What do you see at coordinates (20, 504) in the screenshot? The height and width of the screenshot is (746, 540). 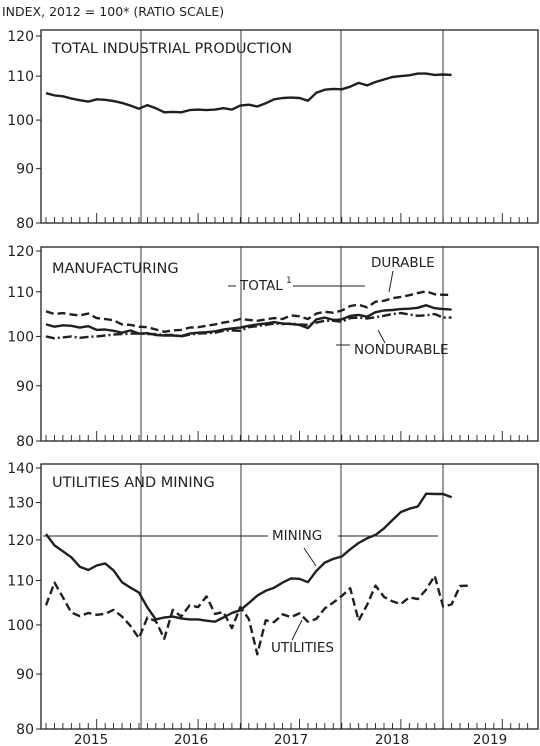 I see `y-tick-label: 130` at bounding box center [20, 504].